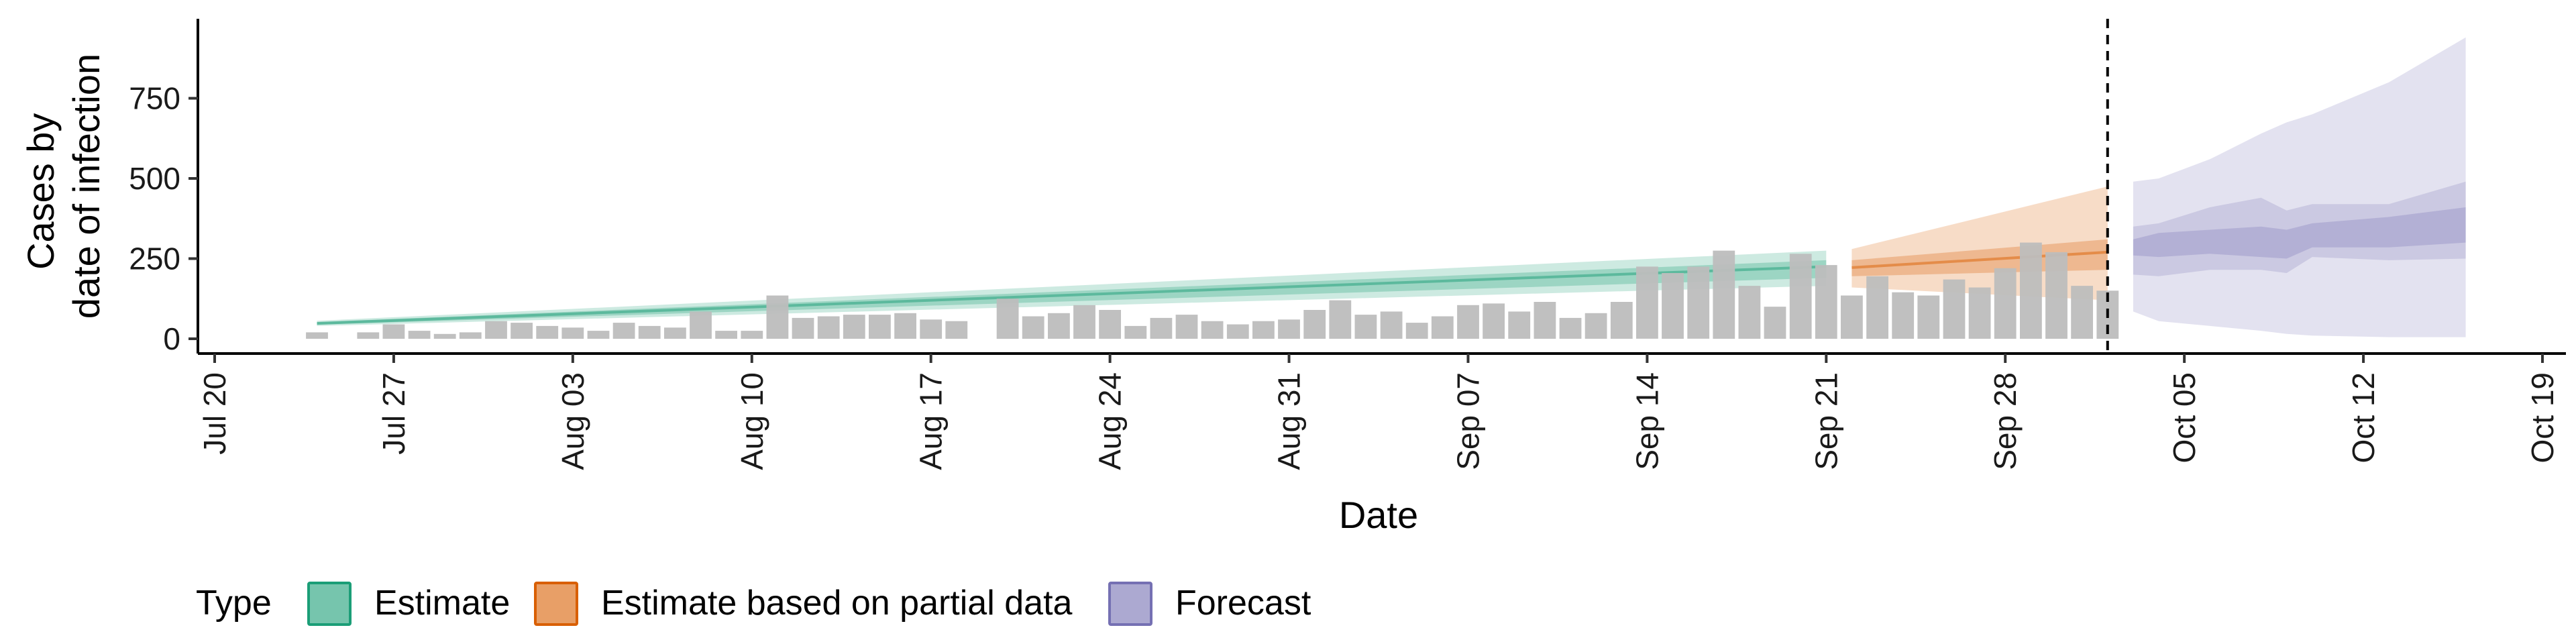  Describe the element at coordinates (1289, 421) in the screenshot. I see `x-tick-label: Aug 31` at that location.